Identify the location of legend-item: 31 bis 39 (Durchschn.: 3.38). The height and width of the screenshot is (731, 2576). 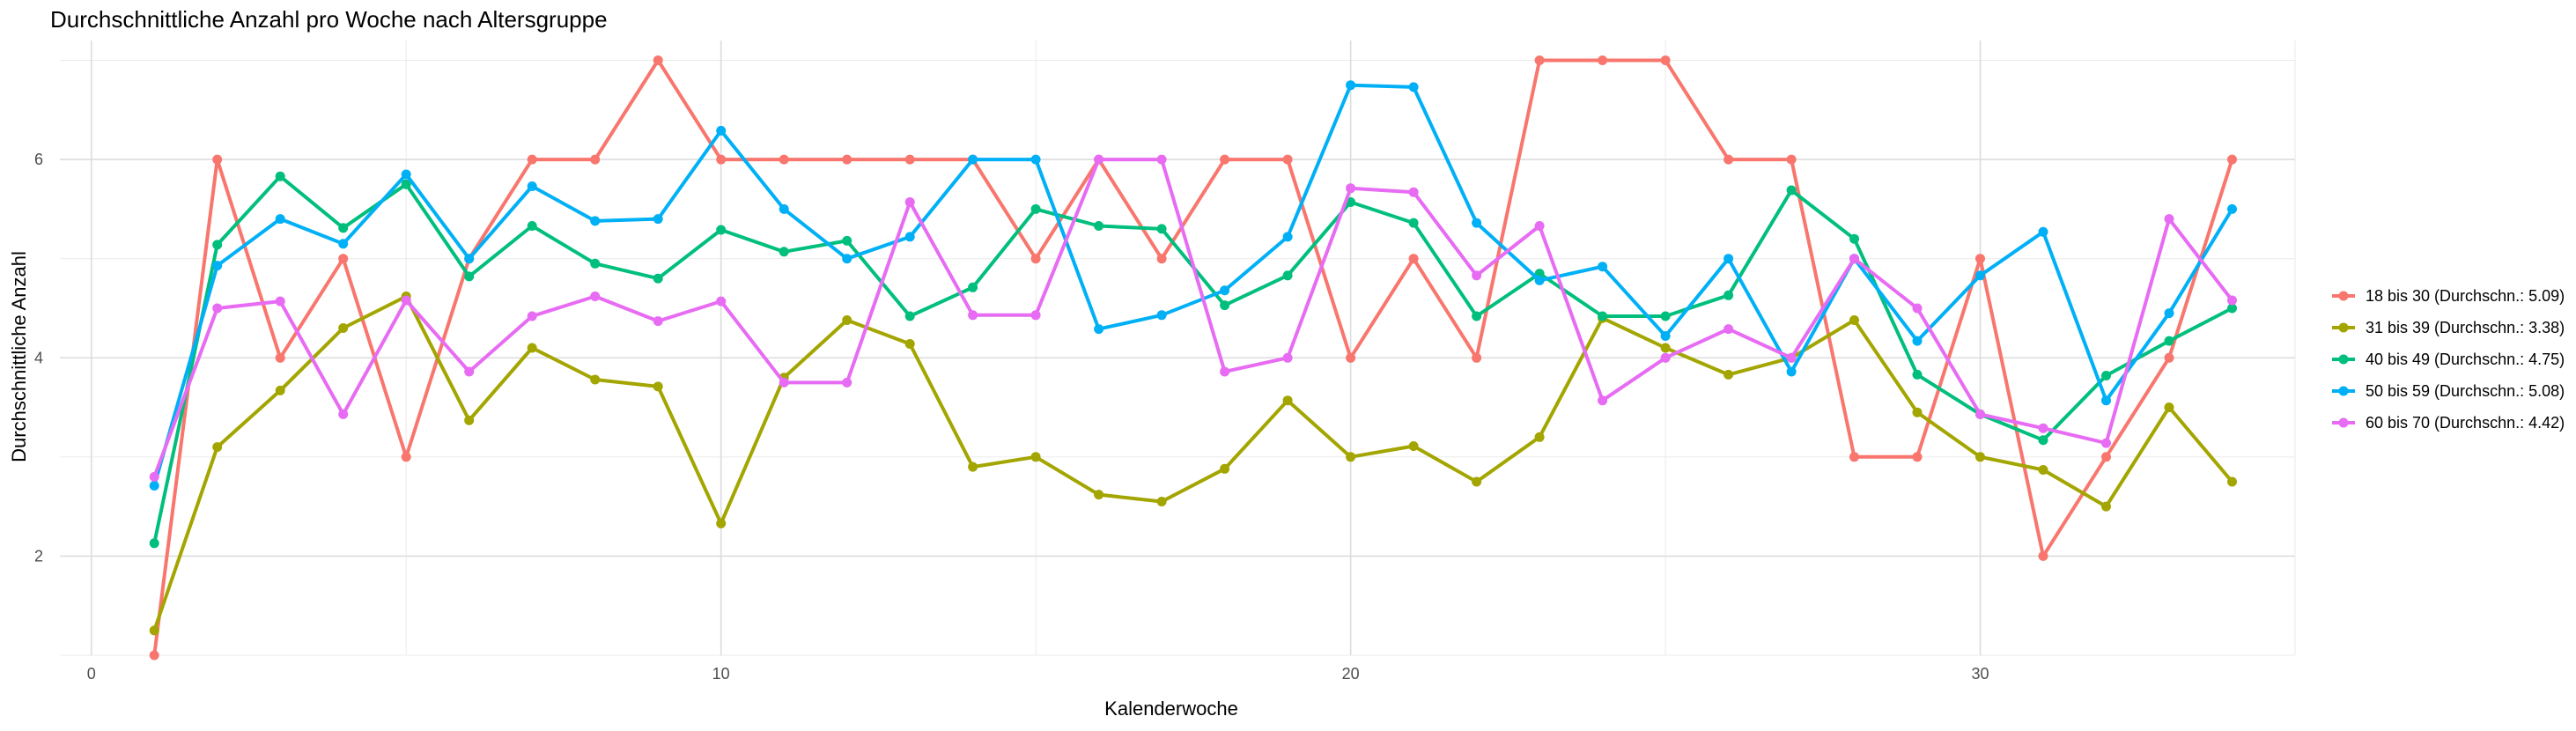
(2448, 327).